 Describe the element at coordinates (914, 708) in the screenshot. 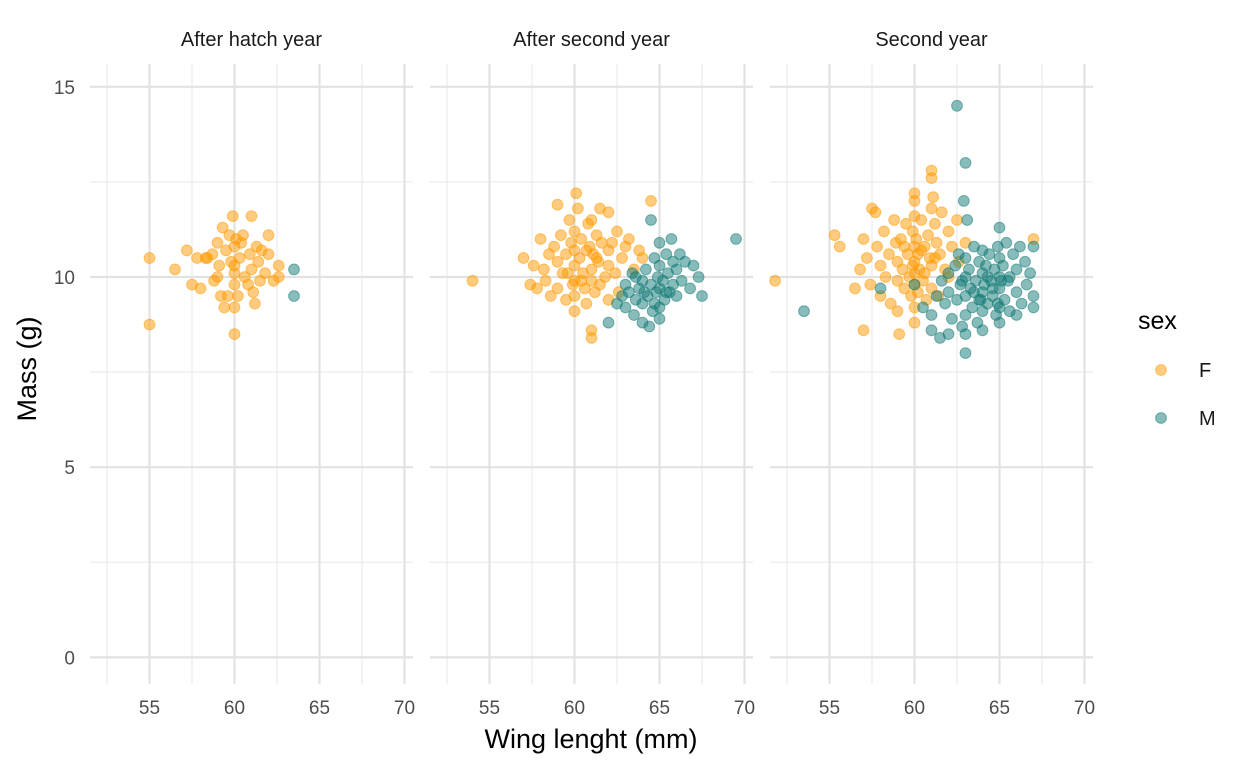

I see `x-tick-label: 60` at that location.